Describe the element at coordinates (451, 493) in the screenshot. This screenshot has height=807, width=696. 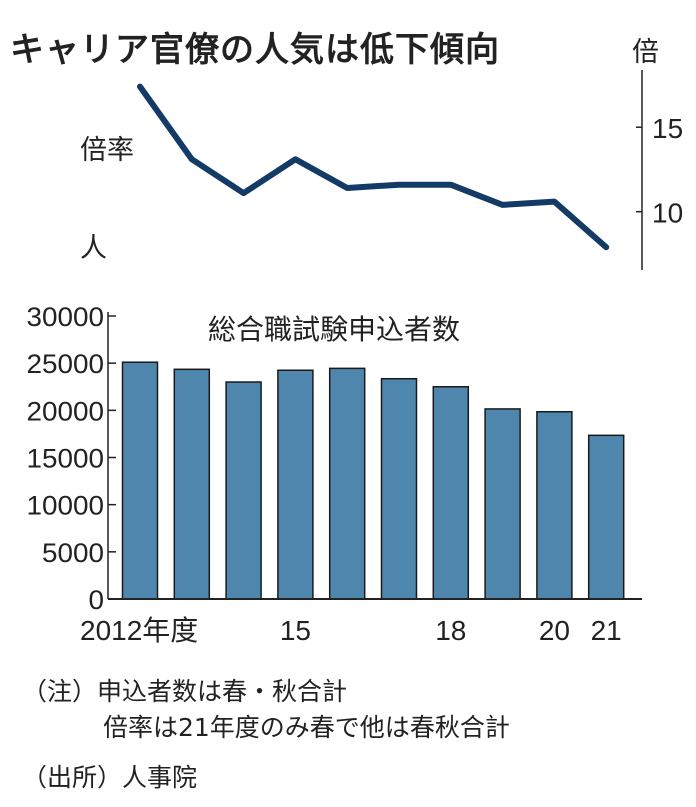
I see `bar-2018` at that location.